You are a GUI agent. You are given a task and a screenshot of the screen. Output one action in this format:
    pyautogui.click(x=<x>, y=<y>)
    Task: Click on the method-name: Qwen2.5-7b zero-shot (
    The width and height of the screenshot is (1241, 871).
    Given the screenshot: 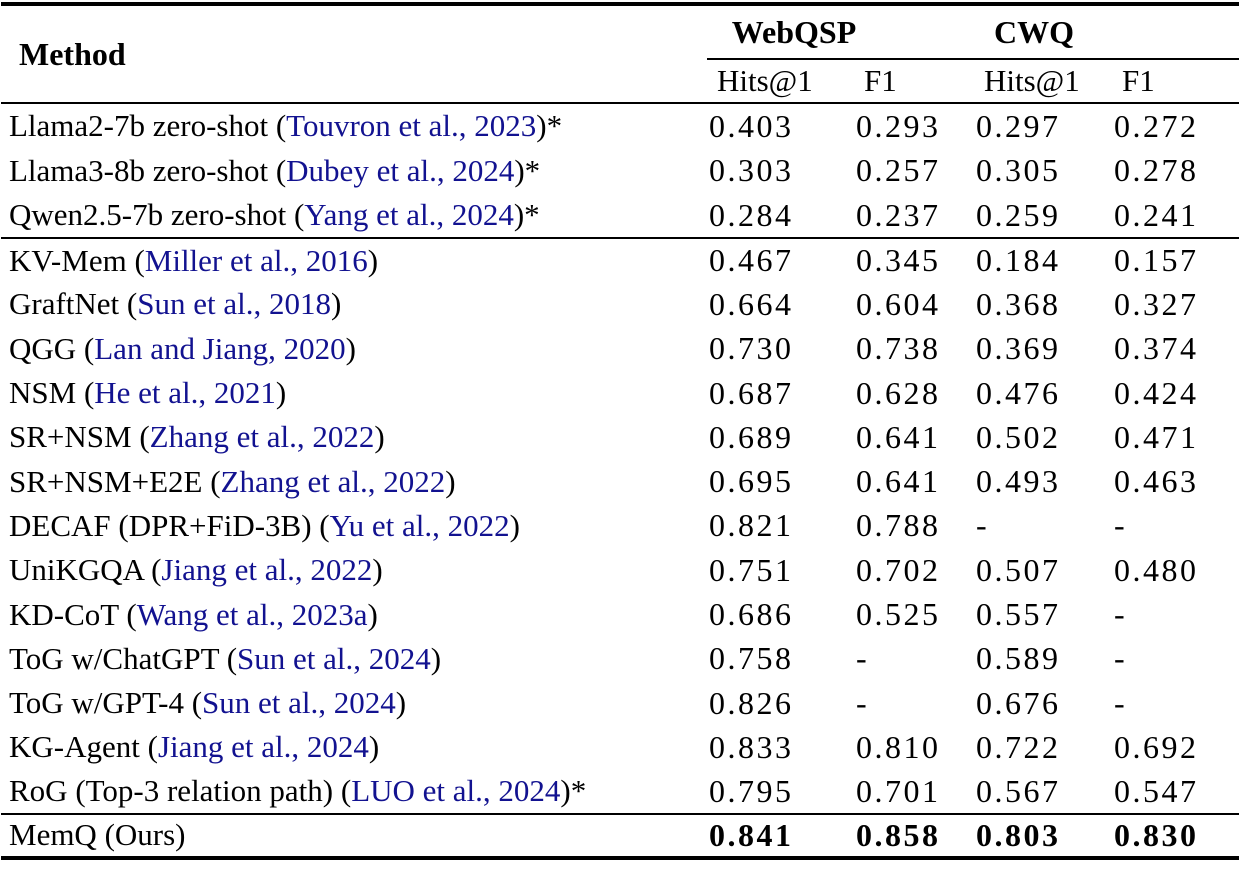 What is the action you would take?
    pyautogui.click(x=157, y=214)
    